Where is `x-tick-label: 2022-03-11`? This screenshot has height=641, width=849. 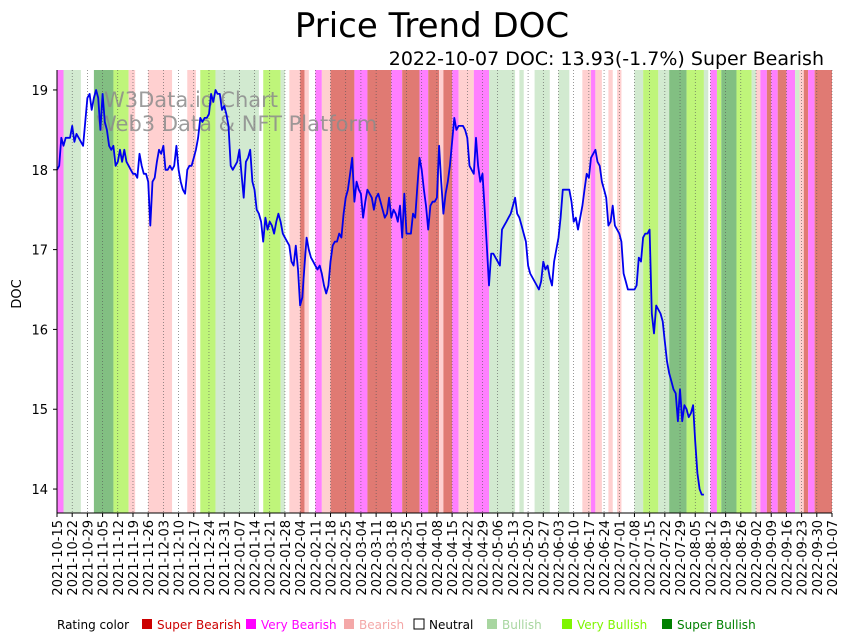
x-tick-label: 2022-03-11 is located at coordinates (377, 558).